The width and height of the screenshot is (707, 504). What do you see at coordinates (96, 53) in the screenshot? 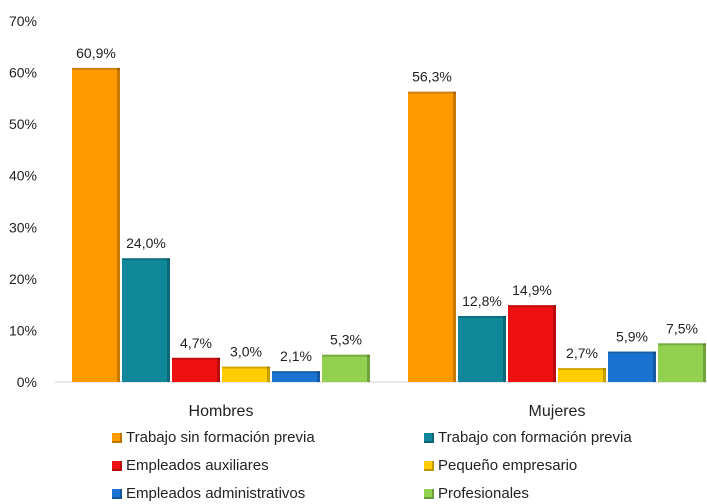
I see `data-label: 60,9%` at bounding box center [96, 53].